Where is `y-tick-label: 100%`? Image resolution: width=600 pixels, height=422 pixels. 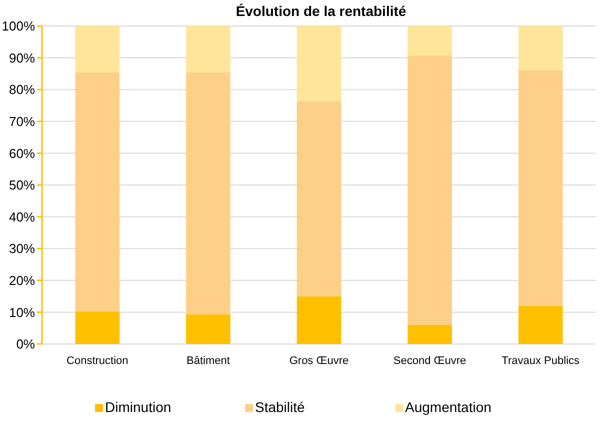 y-tick-label: 100% is located at coordinates (19, 26).